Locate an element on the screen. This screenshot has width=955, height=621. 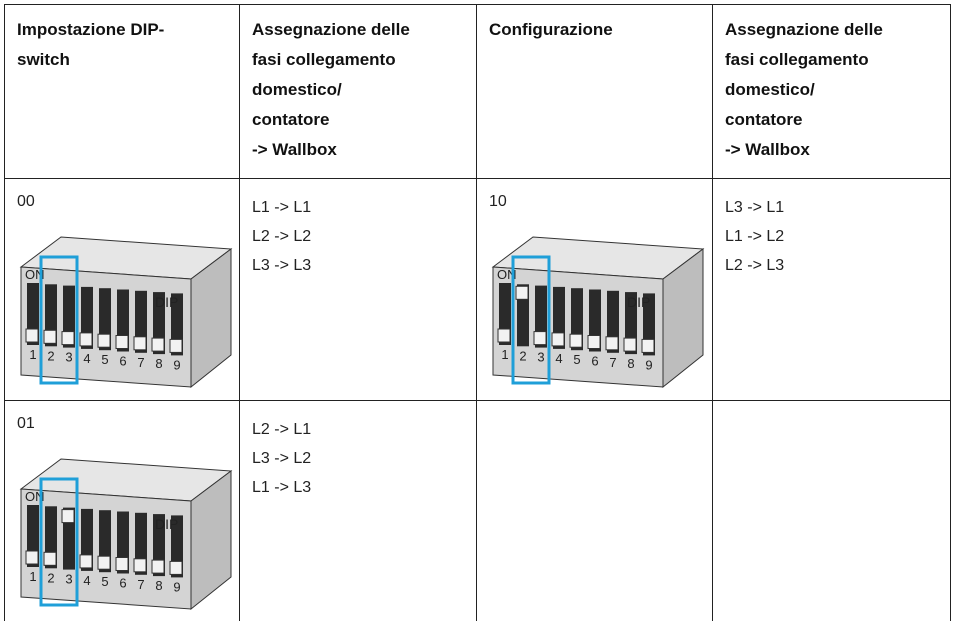
phase-list: L2 -> L1 L3 -> L2 L1 -> L3 is located at coordinates (281, 458).